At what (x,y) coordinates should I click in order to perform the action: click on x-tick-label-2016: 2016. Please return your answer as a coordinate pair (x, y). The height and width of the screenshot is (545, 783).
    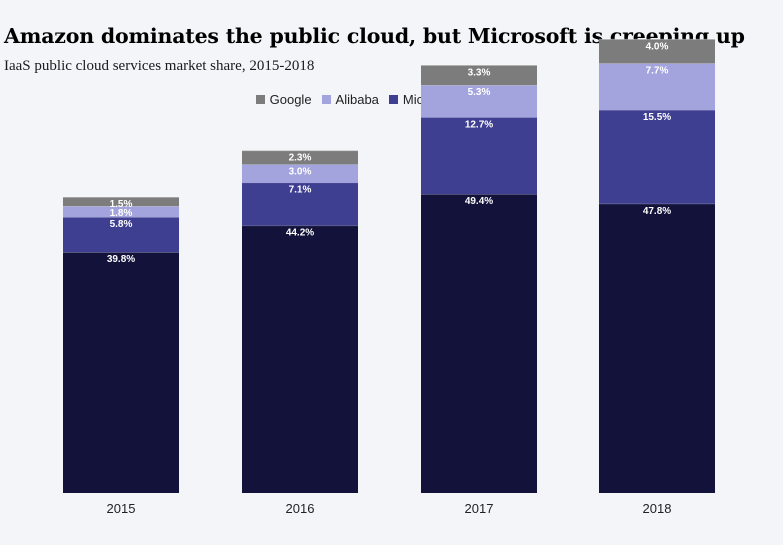
    Looking at the image, I should click on (300, 508).